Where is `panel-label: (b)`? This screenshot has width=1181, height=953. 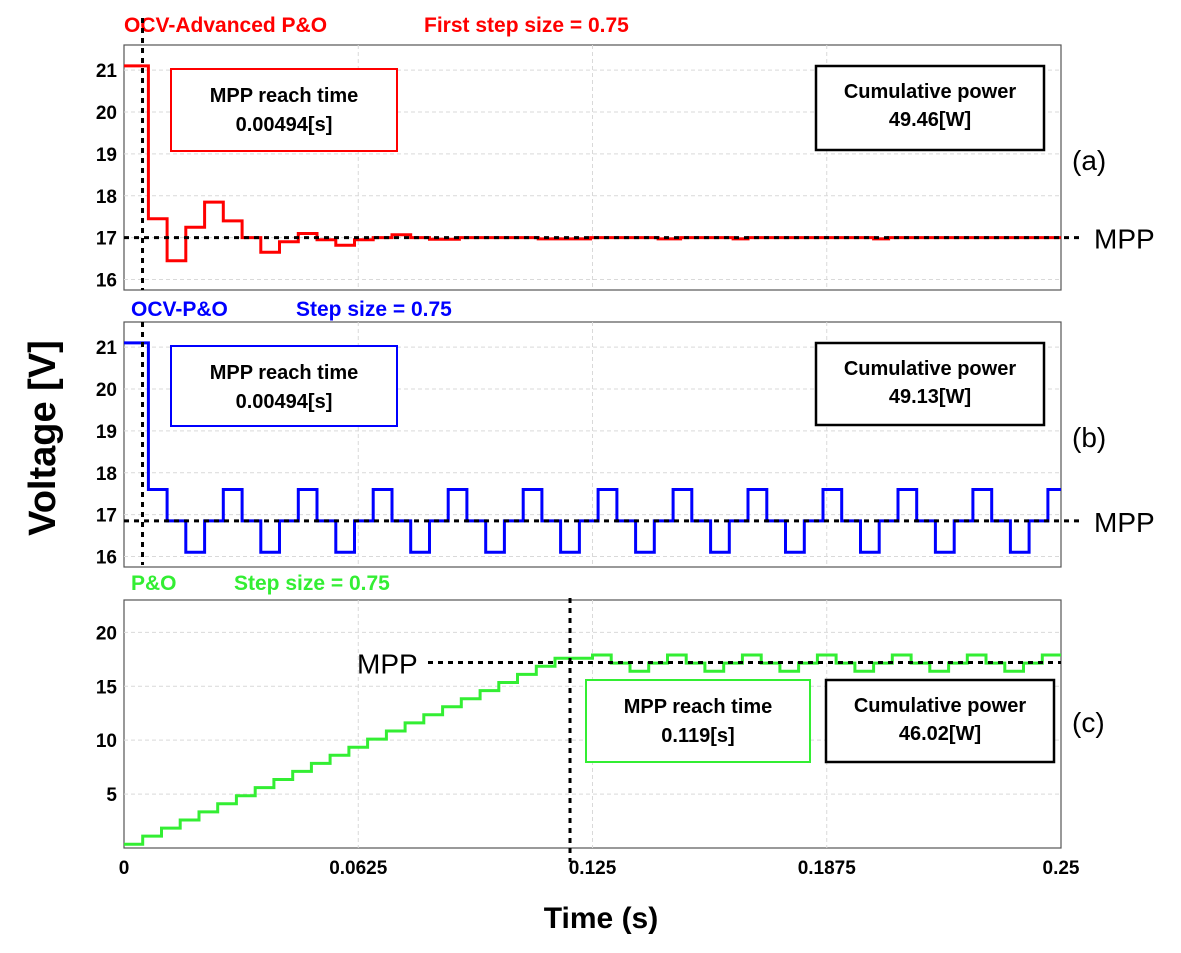 panel-label: (b) is located at coordinates (1089, 437).